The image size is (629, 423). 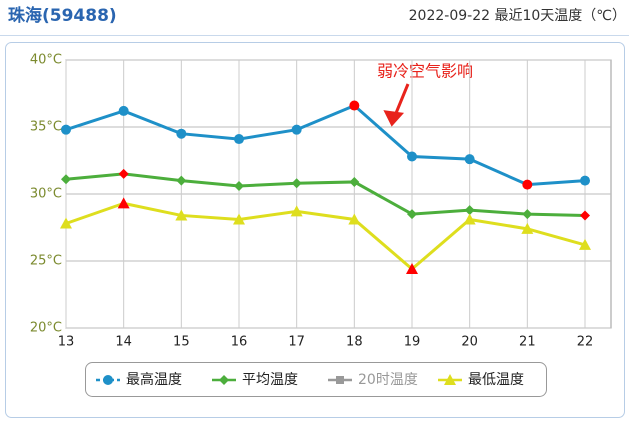 What do you see at coordinates (181, 342) in the screenshot?
I see `x-tick-label: 15` at bounding box center [181, 342].